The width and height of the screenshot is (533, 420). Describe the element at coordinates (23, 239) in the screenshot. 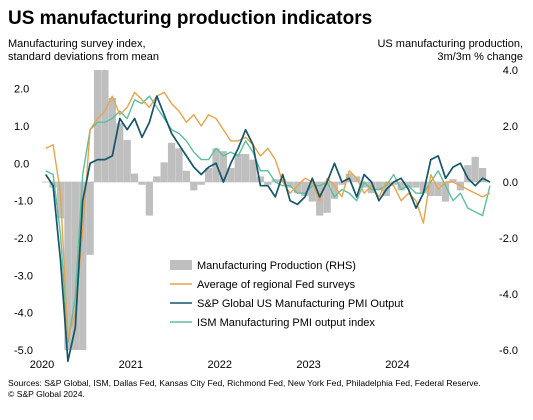

I see `left-tick-label: -2.0` at that location.